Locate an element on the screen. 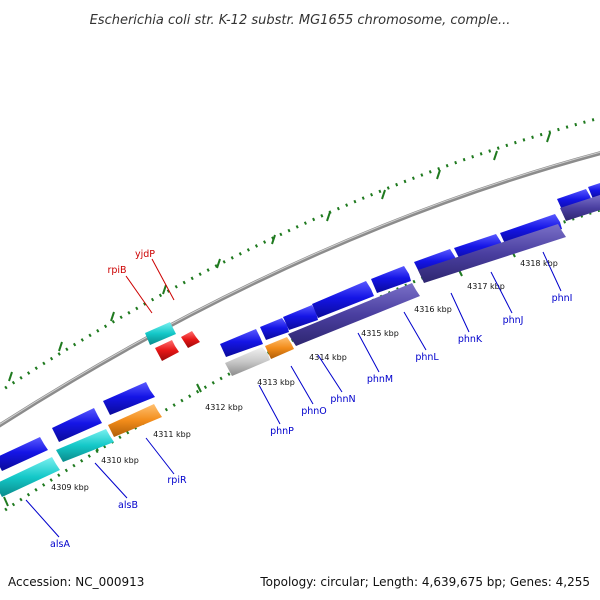  gene-label-phnM: phnM is located at coordinates (380, 379).